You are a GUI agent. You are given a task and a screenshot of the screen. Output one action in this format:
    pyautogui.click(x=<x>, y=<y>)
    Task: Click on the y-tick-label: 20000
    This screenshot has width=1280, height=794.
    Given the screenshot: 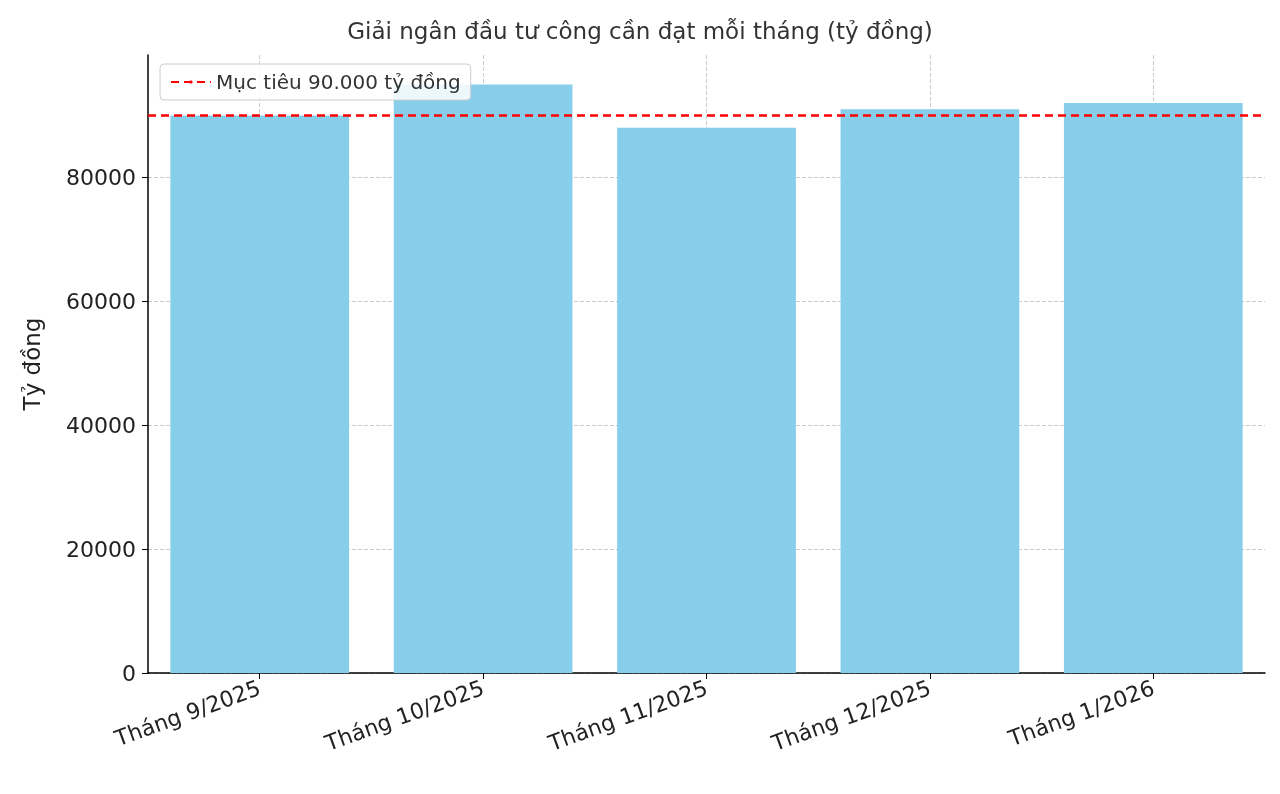 What is the action you would take?
    pyautogui.click(x=101, y=549)
    